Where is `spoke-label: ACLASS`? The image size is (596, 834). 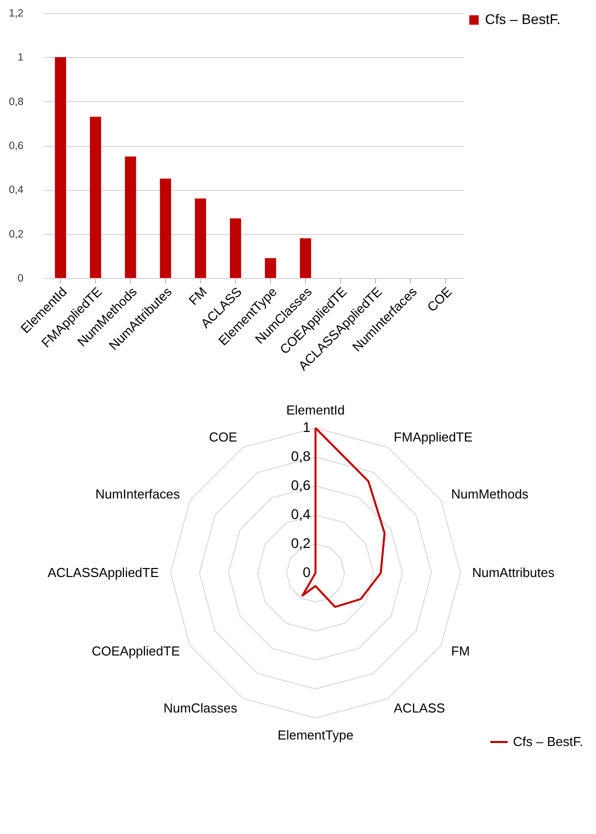 spoke-label: ACLASS is located at coordinates (420, 708).